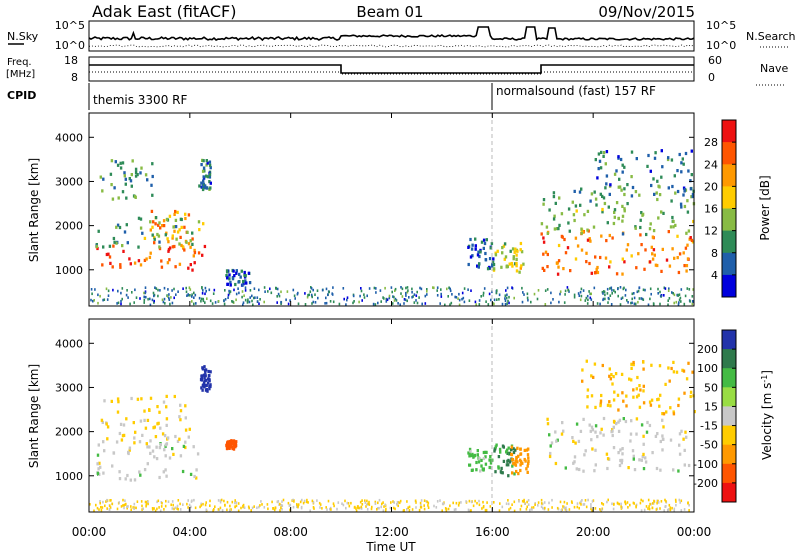  I want to click on velocity-colorbar-swatch, so click(729, 378).